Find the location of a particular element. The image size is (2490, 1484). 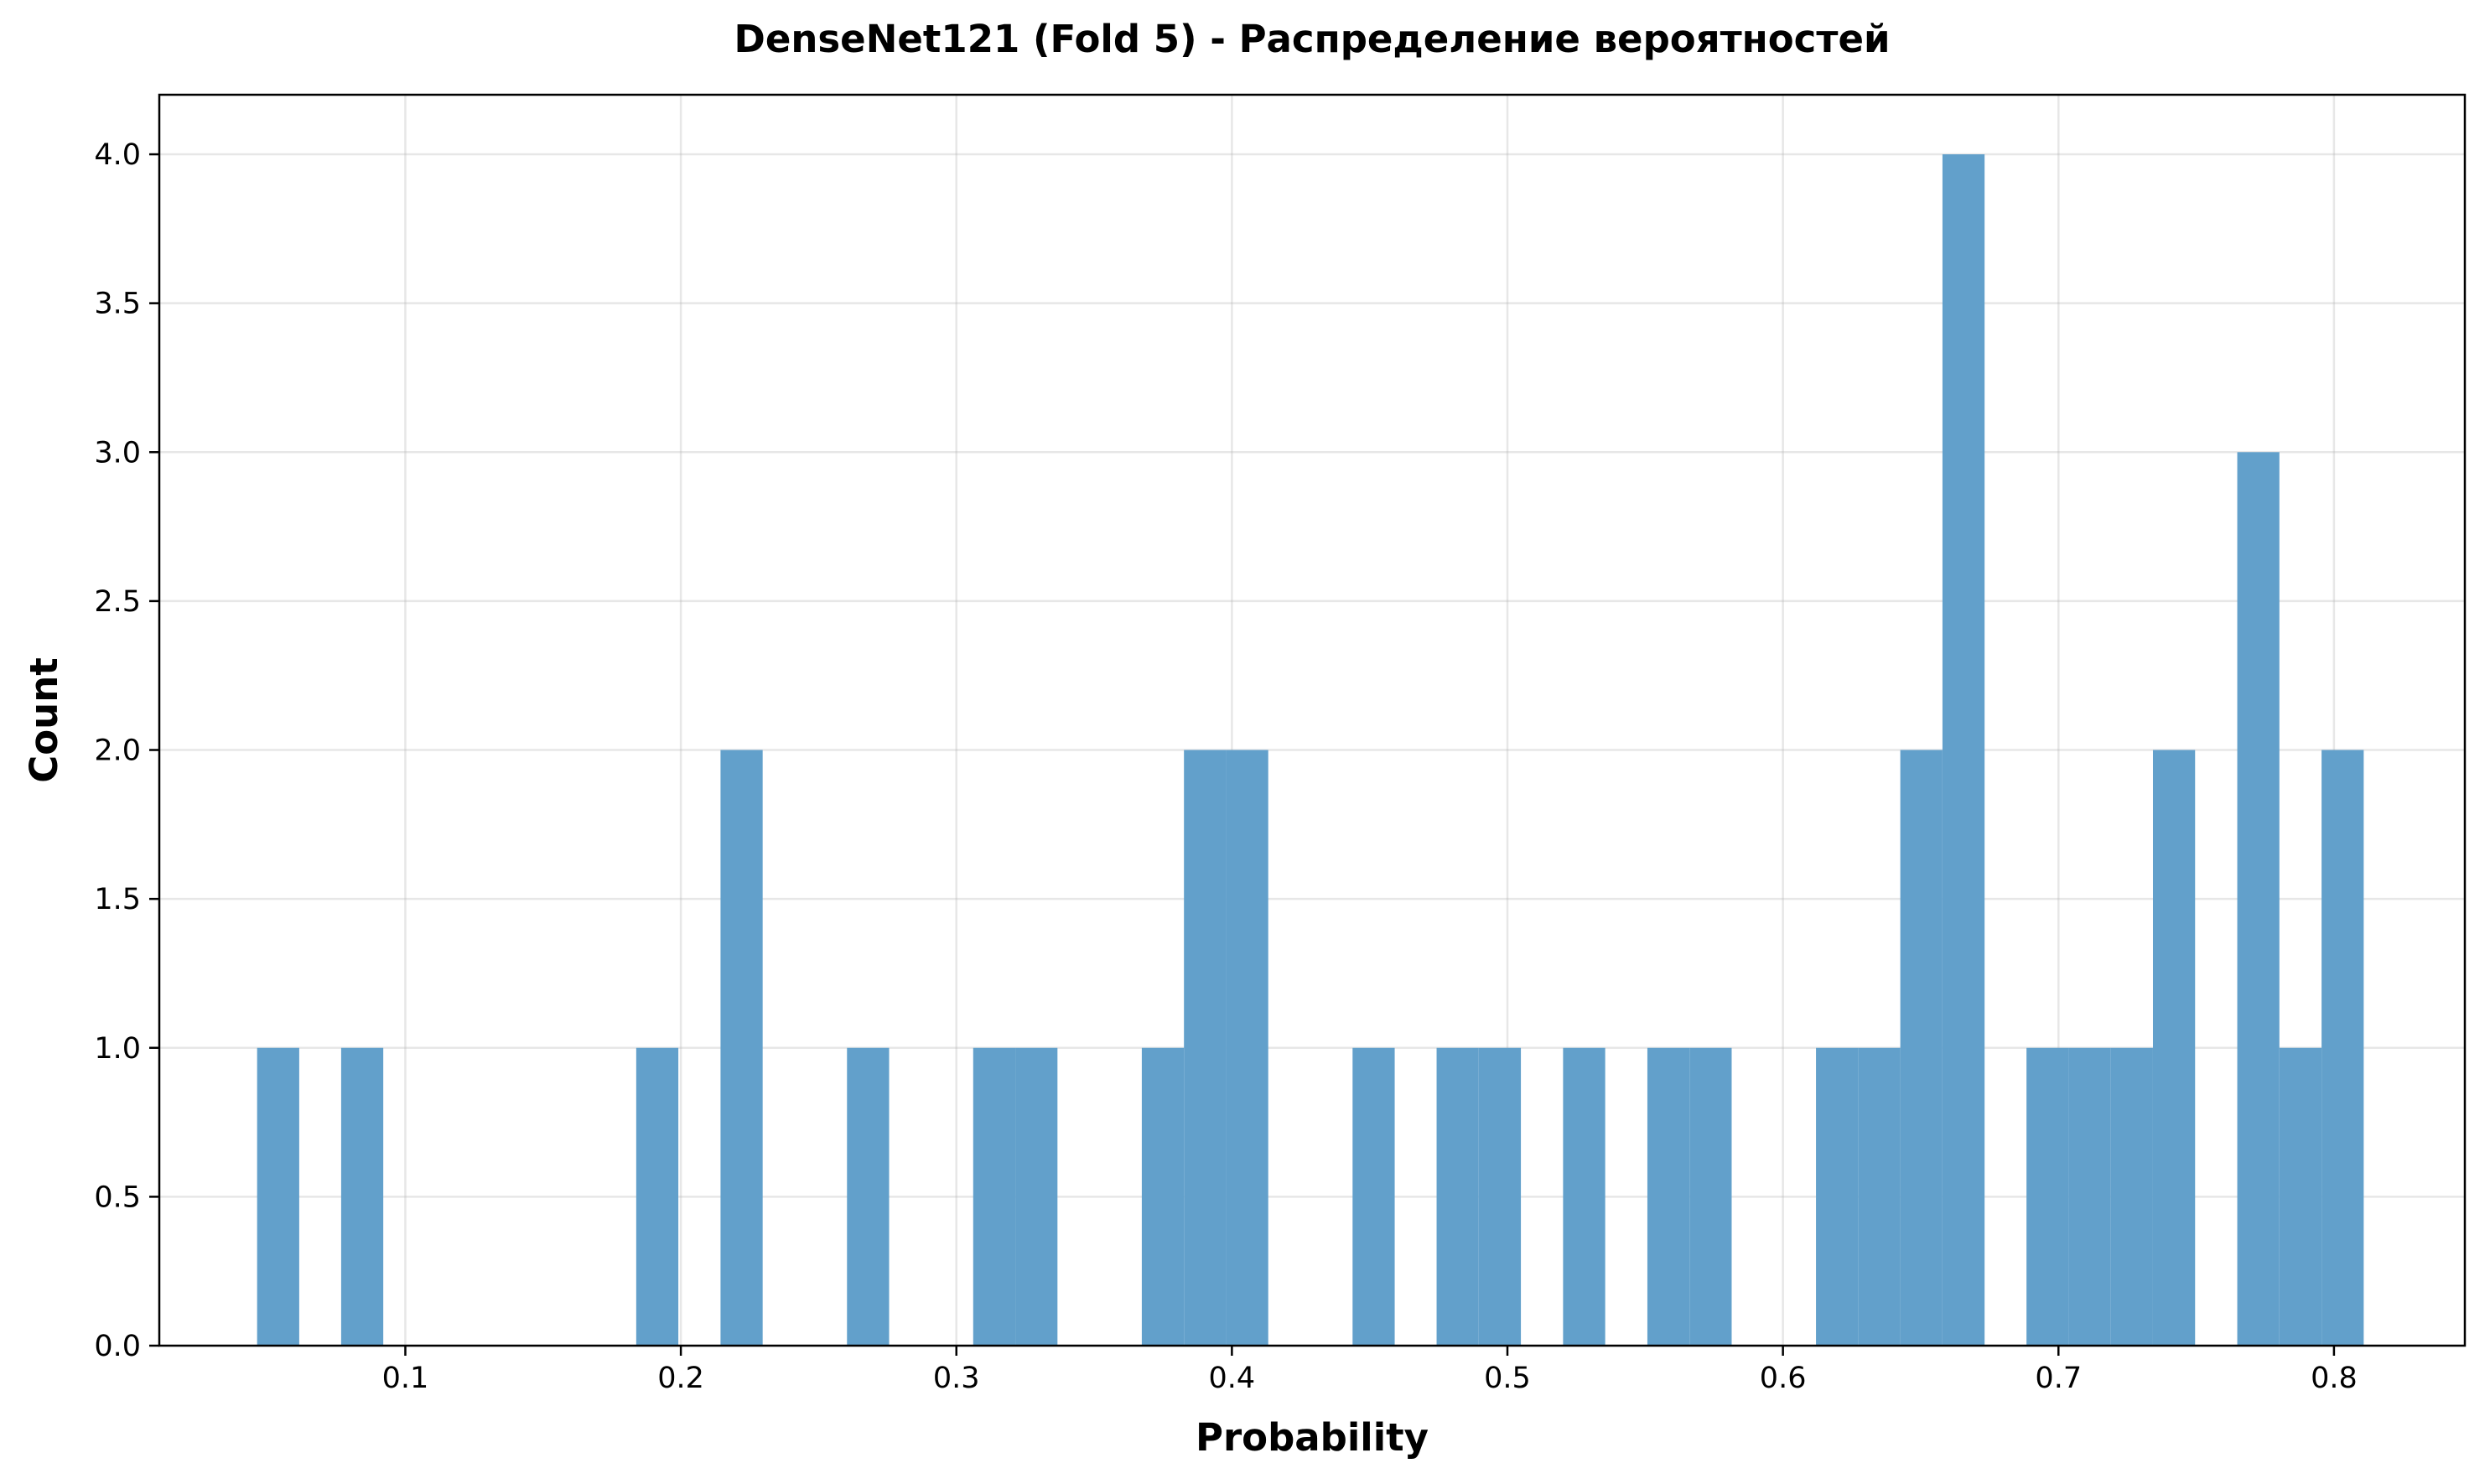

y-tick-label: 1.5 is located at coordinates (117, 899).